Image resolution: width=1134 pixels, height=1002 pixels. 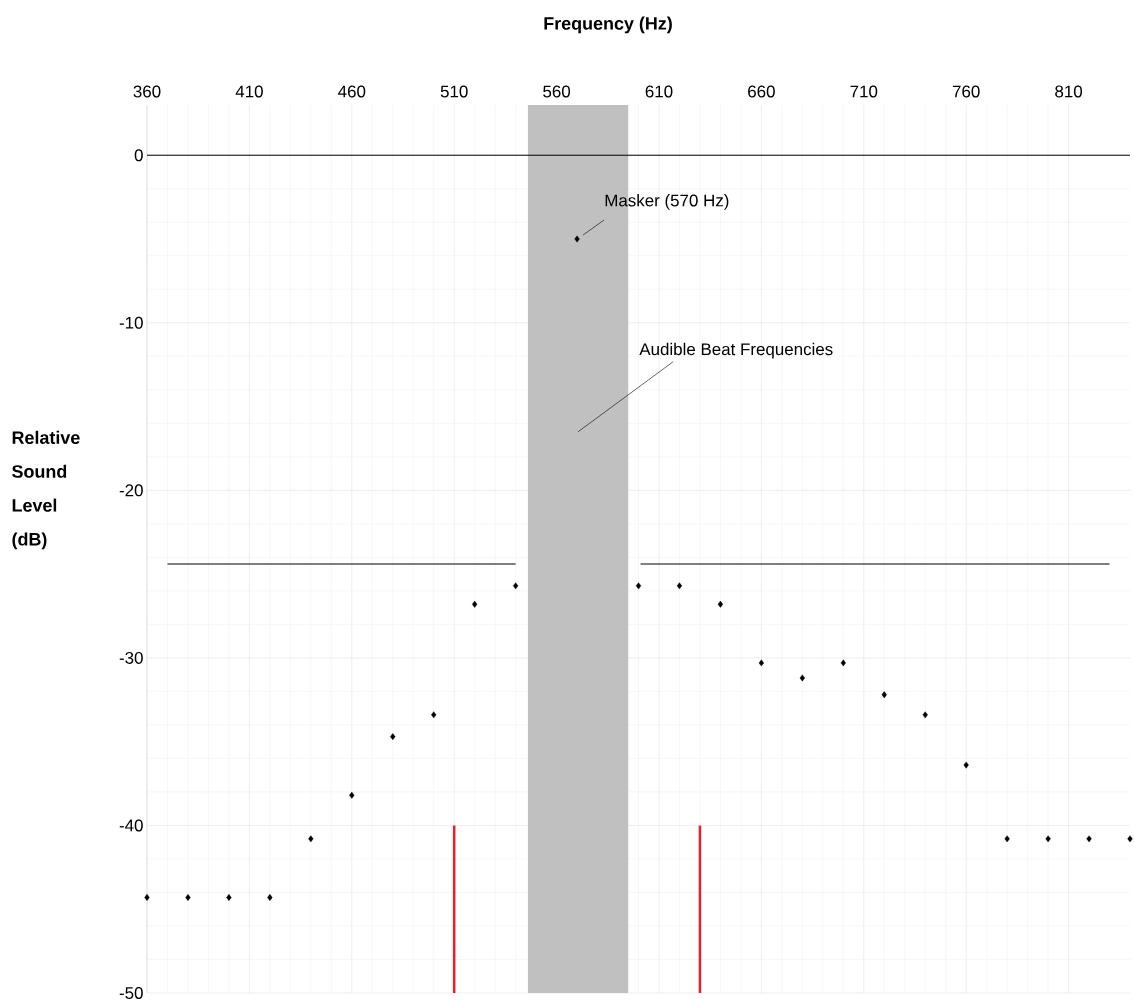 I want to click on x-tick-label: 760, so click(x=966, y=91).